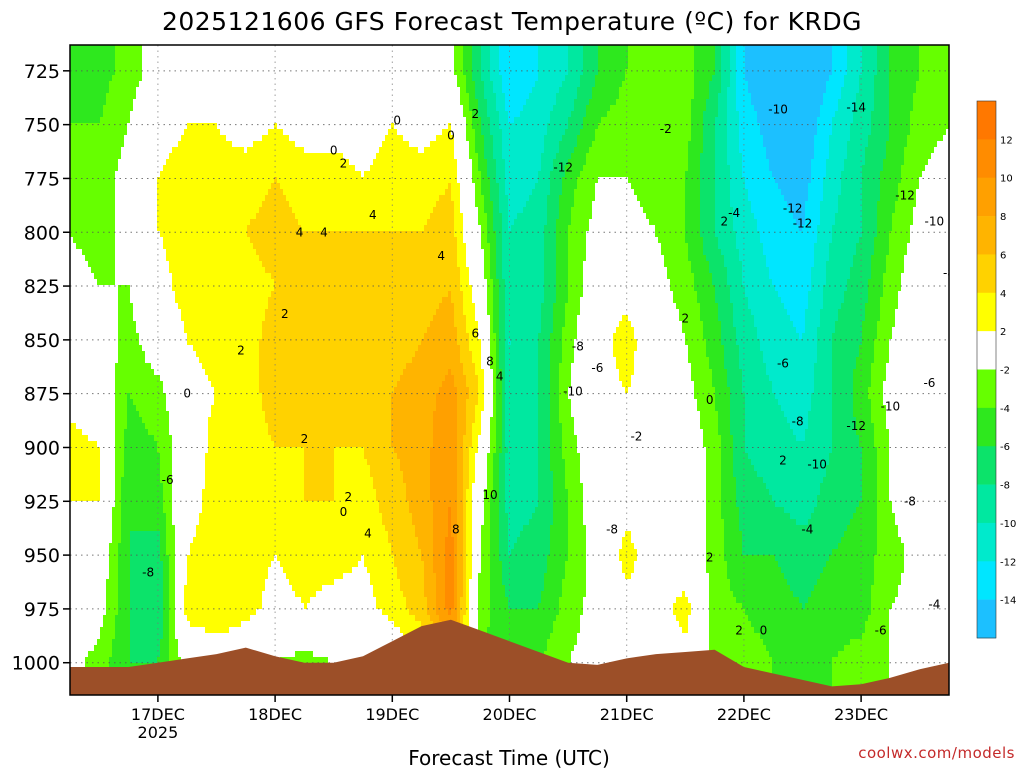 Image resolution: width=1024 pixels, height=768 pixels. I want to click on credit-text: coolwx.com/models, so click(936, 753).